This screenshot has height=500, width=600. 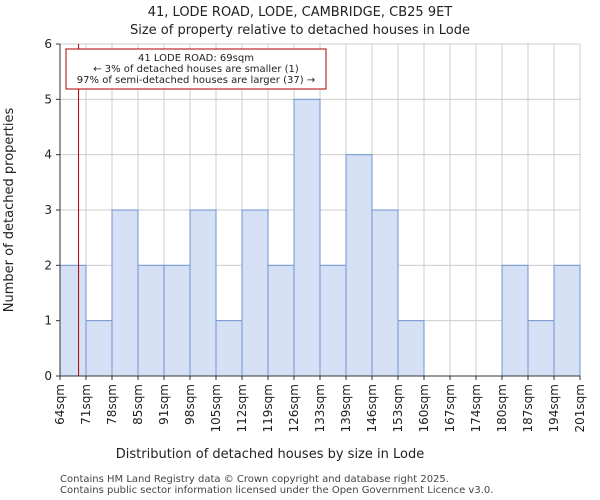 I want to click on x-tick-label: 112sqm, so click(x=242, y=408).